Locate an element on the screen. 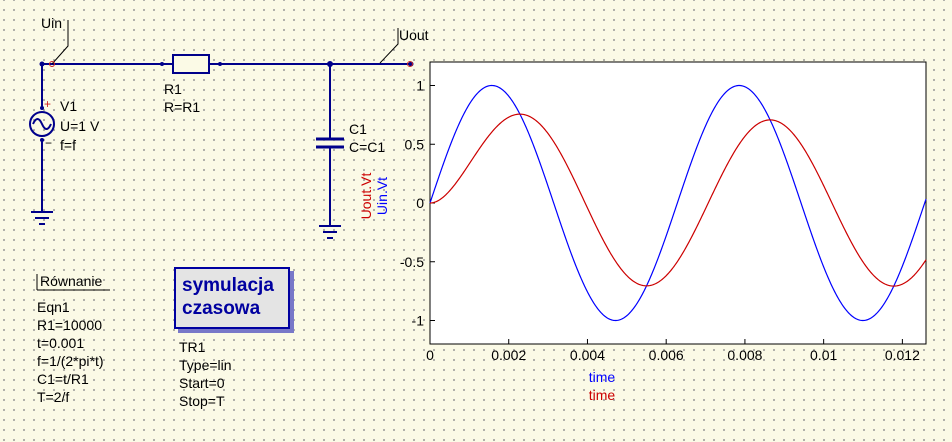  y-tick-label: 1 is located at coordinates (420, 86).